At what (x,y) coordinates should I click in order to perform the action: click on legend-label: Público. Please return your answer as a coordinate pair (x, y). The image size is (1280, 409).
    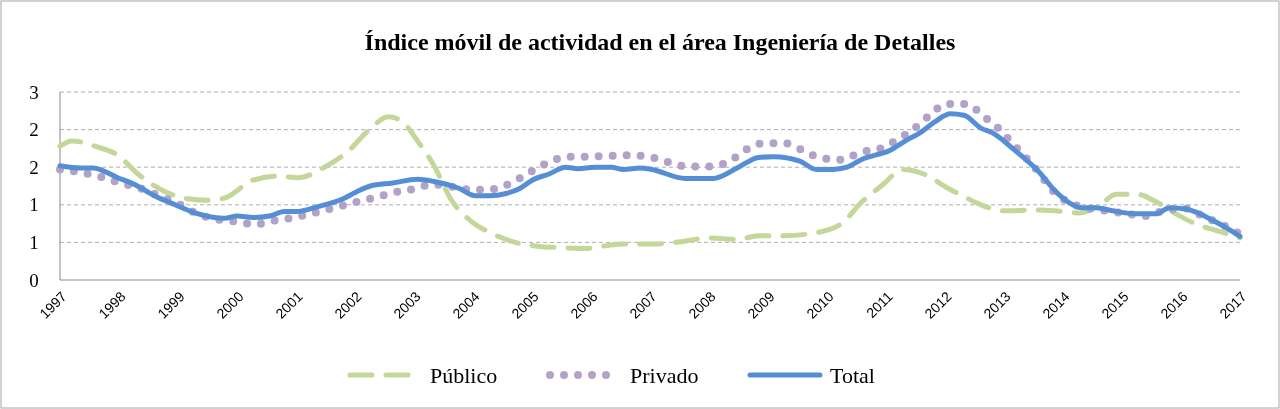
    Looking at the image, I should click on (464, 375).